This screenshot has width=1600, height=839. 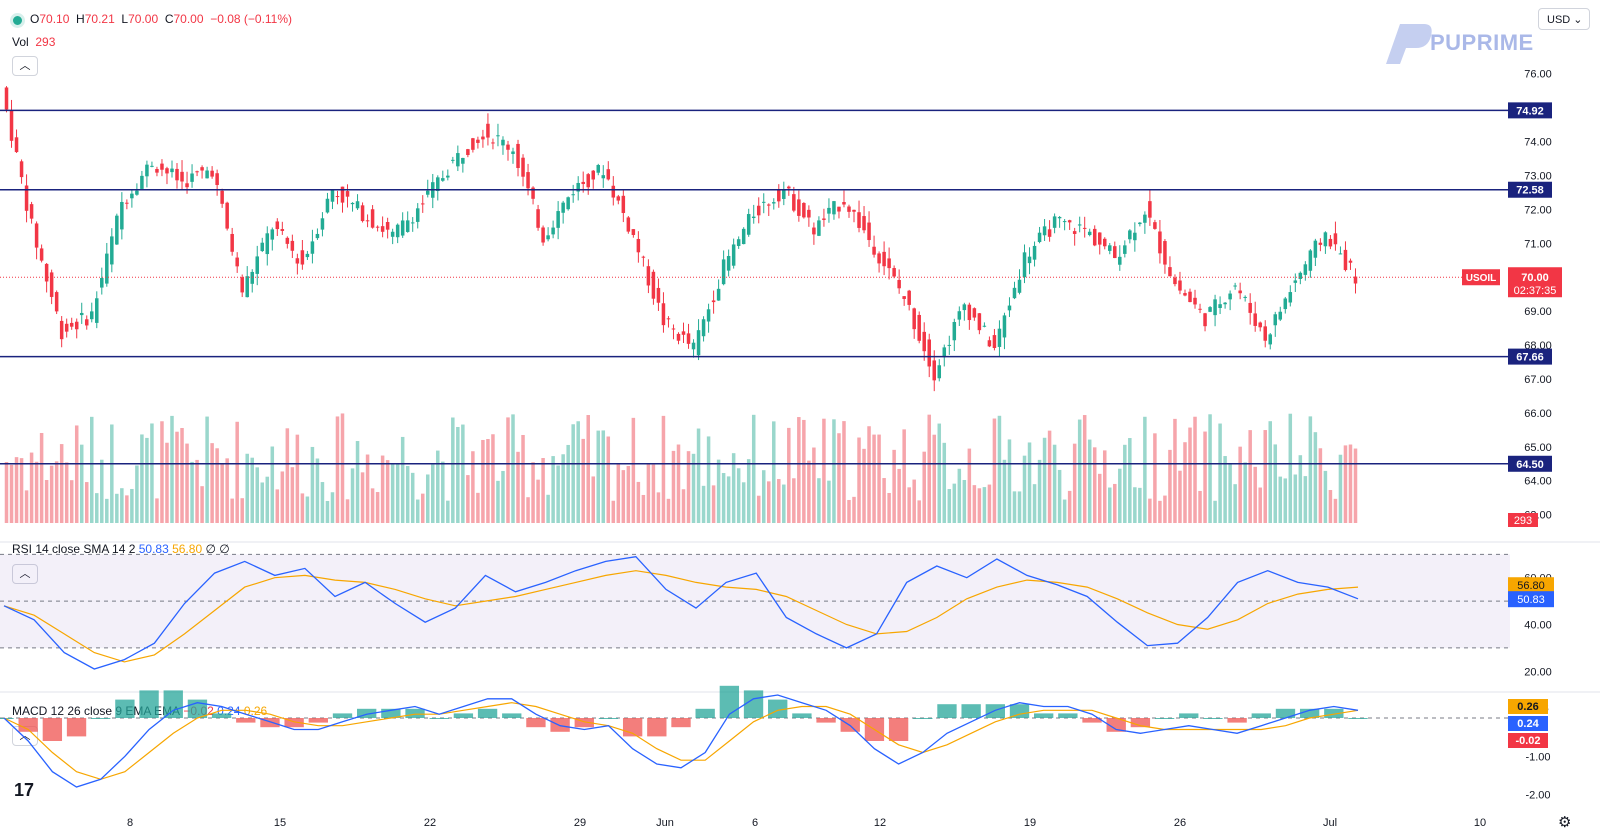 I want to click on level-tag, so click(x=1530, y=110).